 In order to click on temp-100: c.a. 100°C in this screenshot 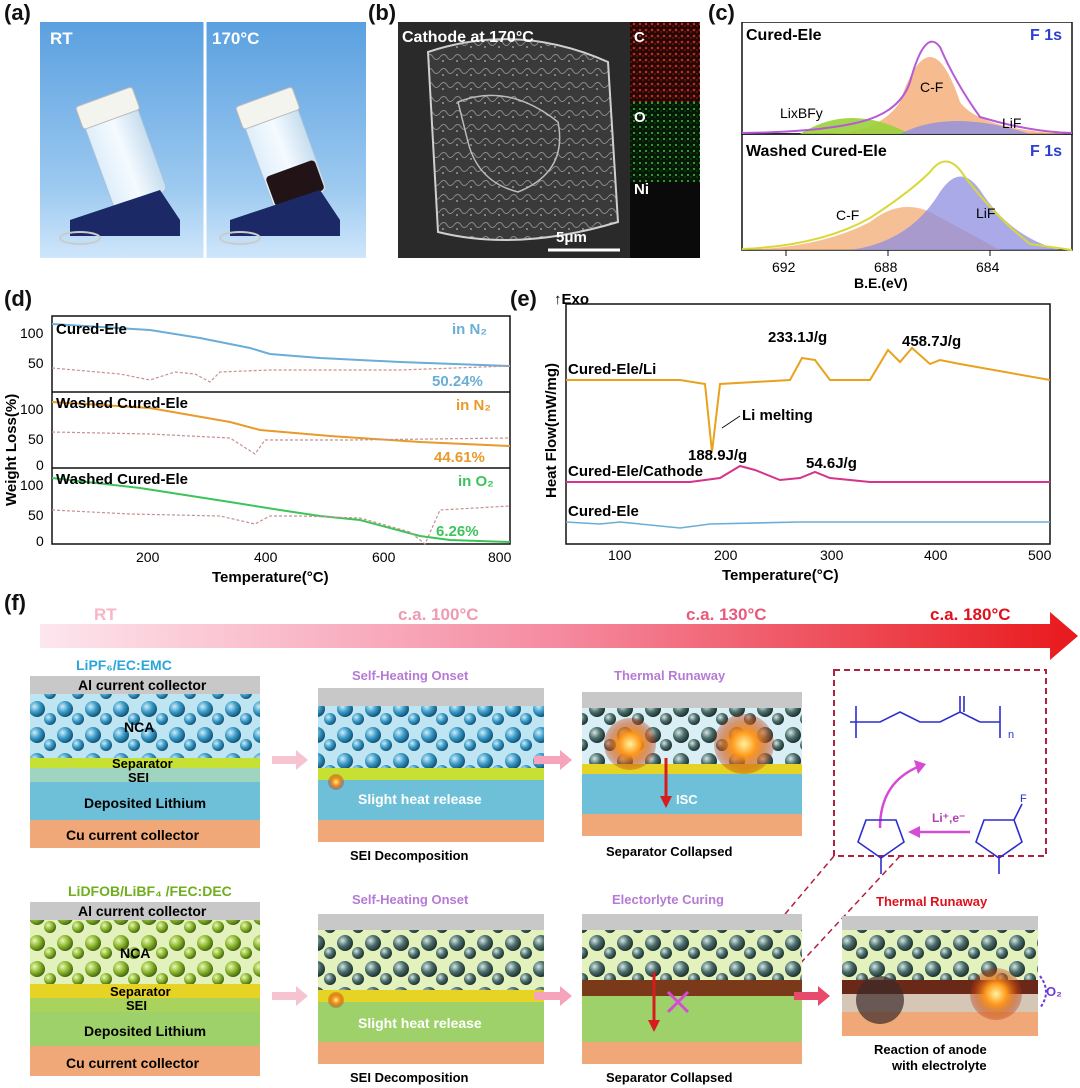, I will do `click(438, 614)`.